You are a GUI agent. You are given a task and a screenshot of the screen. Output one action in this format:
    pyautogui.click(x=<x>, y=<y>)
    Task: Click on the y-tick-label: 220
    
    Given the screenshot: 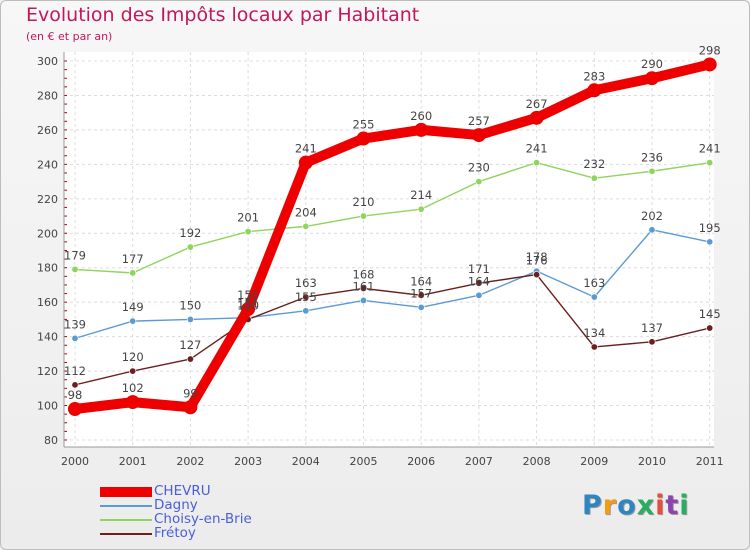 What is the action you would take?
    pyautogui.click(x=47, y=199)
    